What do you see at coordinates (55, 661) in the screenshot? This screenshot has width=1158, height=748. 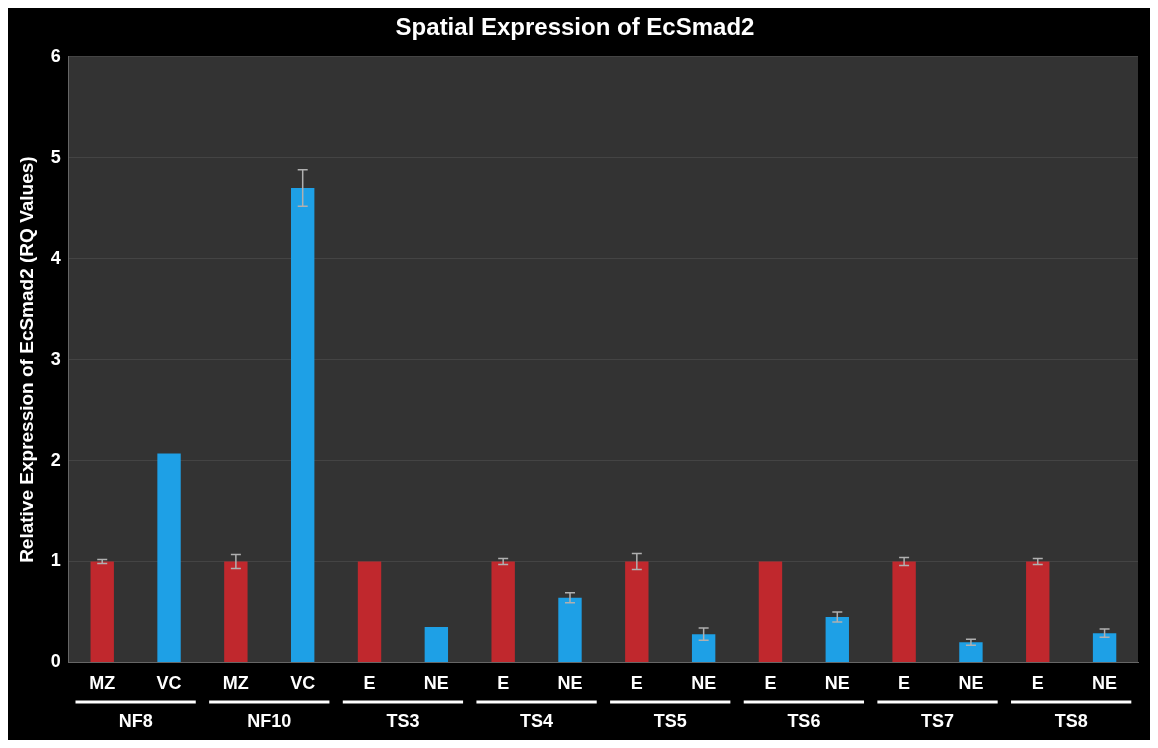 I see `y-tick-label: 0` at bounding box center [55, 661].